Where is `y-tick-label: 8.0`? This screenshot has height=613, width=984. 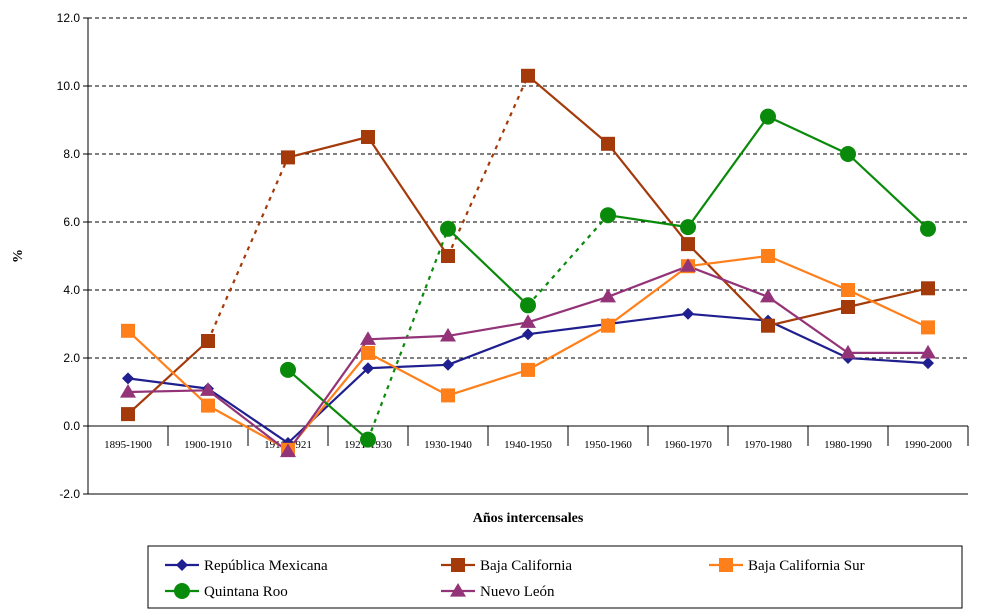
y-tick-label: 8.0 is located at coordinates (71, 154).